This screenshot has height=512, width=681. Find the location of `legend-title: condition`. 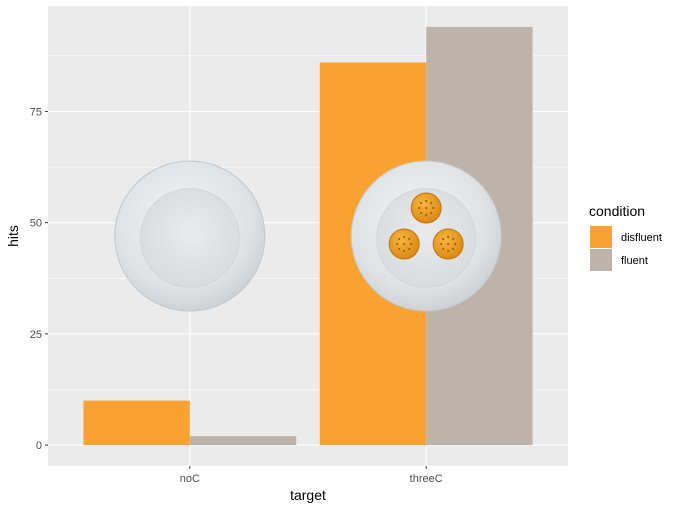

legend-title: condition is located at coordinates (617, 211).